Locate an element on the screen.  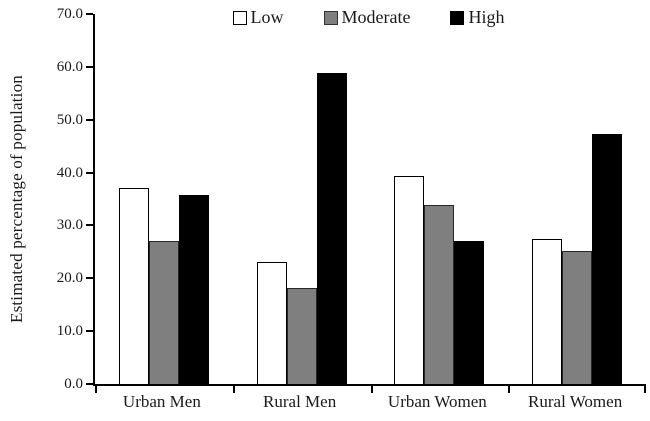
bar-urban-women-low is located at coordinates (409, 279).